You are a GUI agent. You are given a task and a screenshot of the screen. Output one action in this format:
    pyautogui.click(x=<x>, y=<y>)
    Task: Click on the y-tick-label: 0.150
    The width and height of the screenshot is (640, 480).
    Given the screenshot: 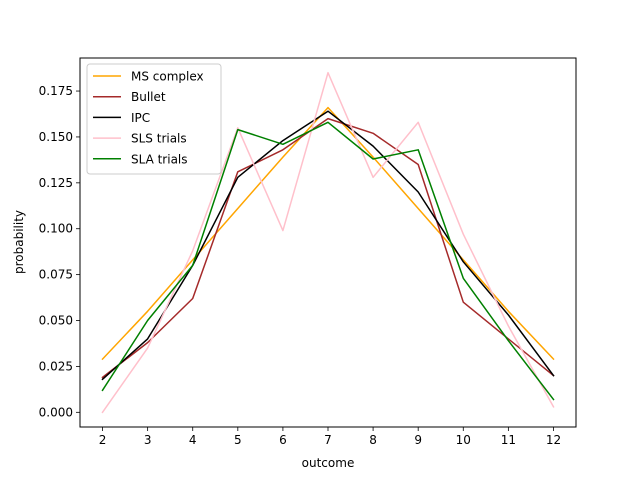 What is the action you would take?
    pyautogui.click(x=56, y=137)
    